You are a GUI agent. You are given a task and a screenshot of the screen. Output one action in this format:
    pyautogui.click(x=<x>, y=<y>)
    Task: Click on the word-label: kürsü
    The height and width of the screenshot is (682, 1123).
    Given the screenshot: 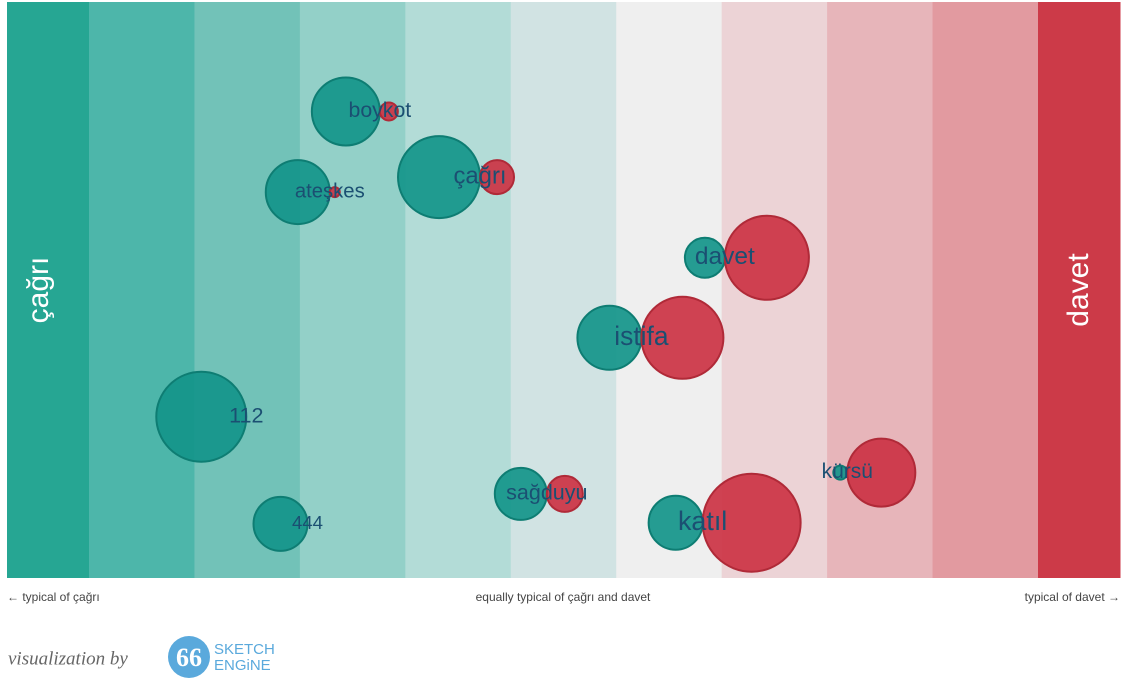 What is the action you would take?
    pyautogui.click(x=847, y=471)
    